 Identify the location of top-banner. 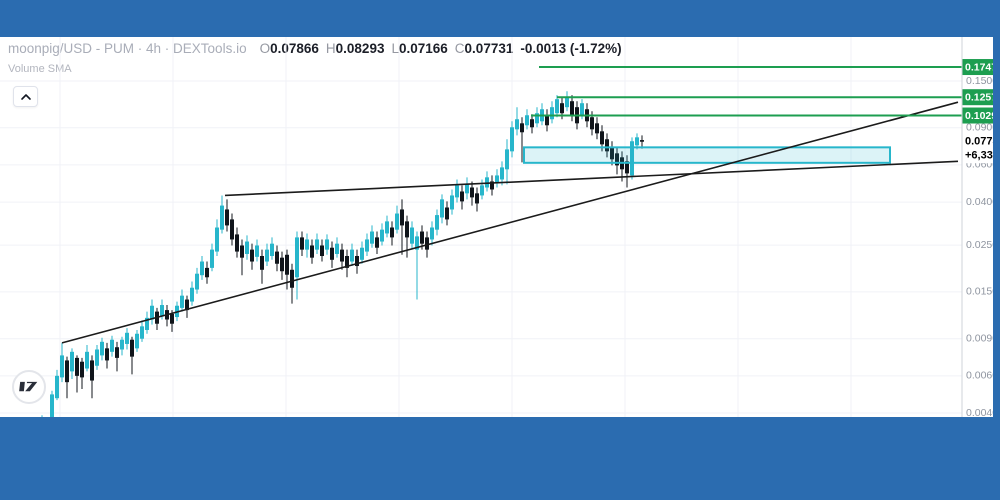
(500, 18).